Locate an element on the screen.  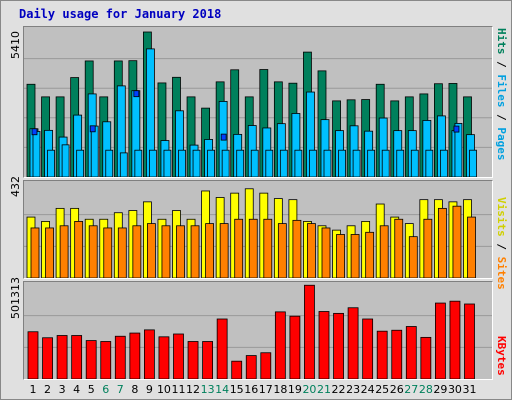
day-label: 27 is located at coordinates (411, 389).